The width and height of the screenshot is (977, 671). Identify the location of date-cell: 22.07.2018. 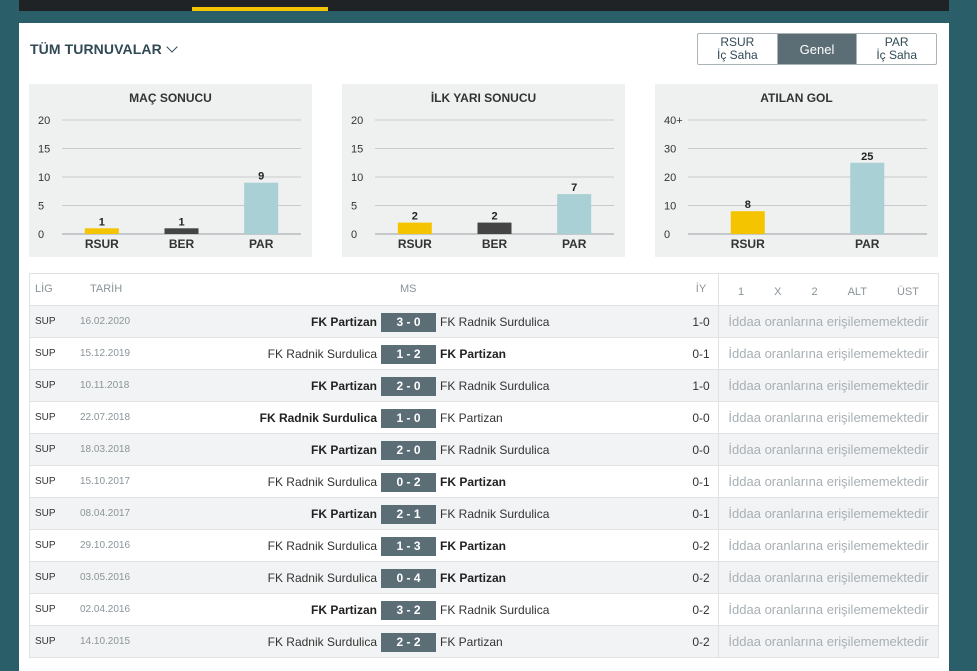
(105, 417).